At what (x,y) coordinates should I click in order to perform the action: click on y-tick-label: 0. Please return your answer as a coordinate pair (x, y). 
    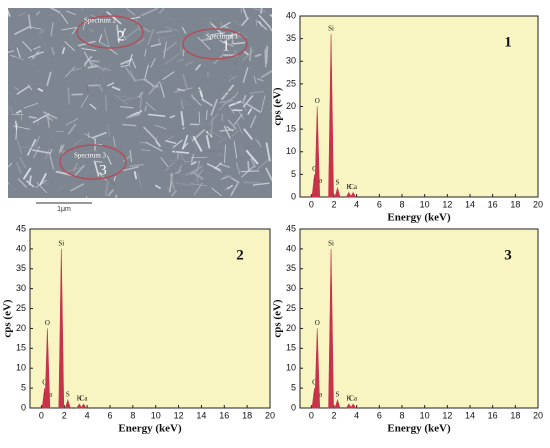
    Looking at the image, I should click on (23, 407).